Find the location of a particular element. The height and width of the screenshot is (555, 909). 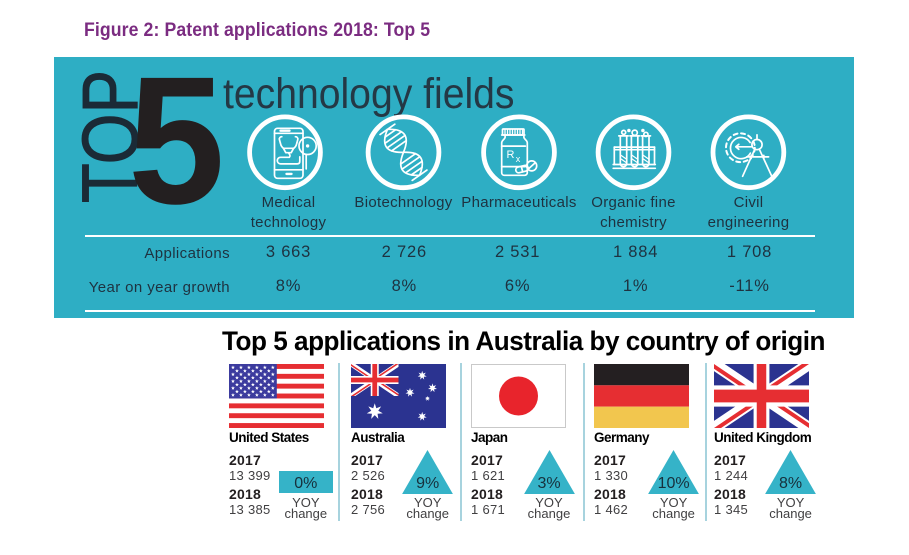

svg-text: R is located at coordinates (511, 155).